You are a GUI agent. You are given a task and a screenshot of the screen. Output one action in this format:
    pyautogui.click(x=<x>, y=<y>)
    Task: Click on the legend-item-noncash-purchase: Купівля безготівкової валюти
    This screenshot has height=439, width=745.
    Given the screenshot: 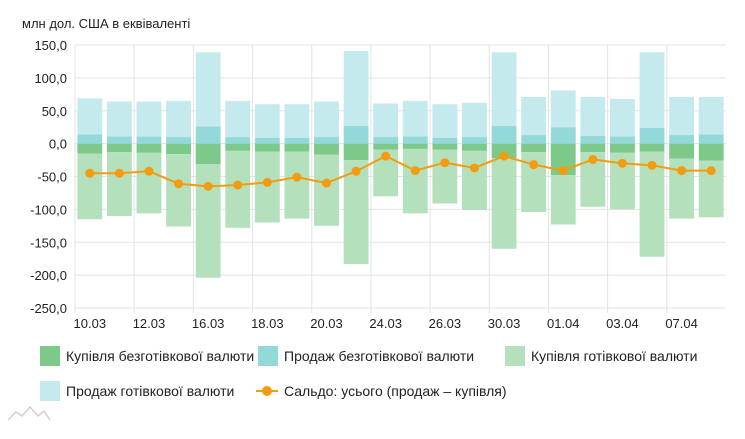 What is the action you would take?
    pyautogui.click(x=147, y=356)
    